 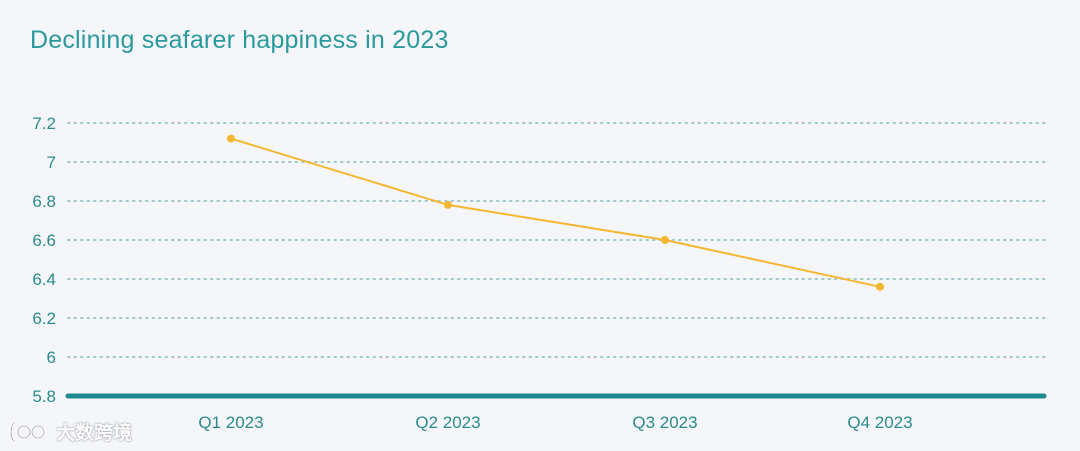 I want to click on watermark: 大数跨境, so click(x=70, y=431).